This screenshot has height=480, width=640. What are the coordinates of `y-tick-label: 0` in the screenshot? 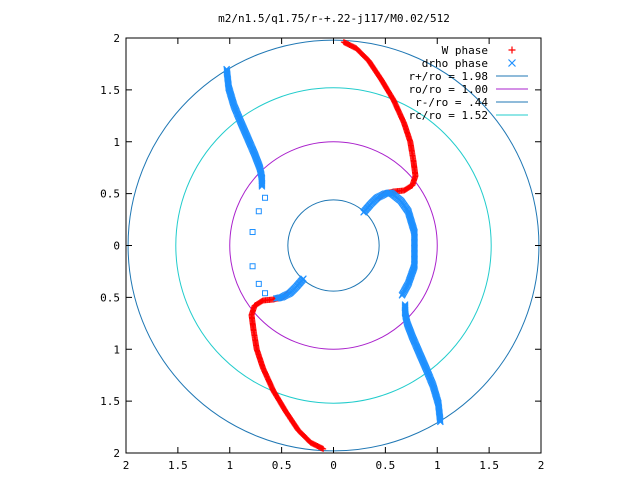 It's located at (116, 246).